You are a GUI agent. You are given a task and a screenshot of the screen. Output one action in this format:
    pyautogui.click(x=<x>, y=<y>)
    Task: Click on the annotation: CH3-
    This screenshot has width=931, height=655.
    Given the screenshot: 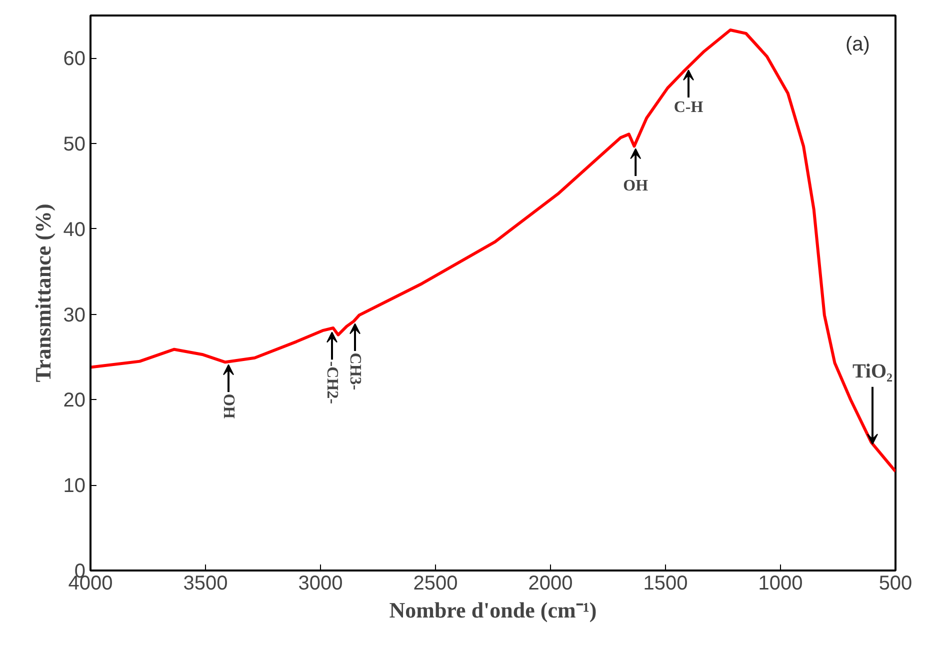 What is the action you would take?
    pyautogui.click(x=355, y=371)
    